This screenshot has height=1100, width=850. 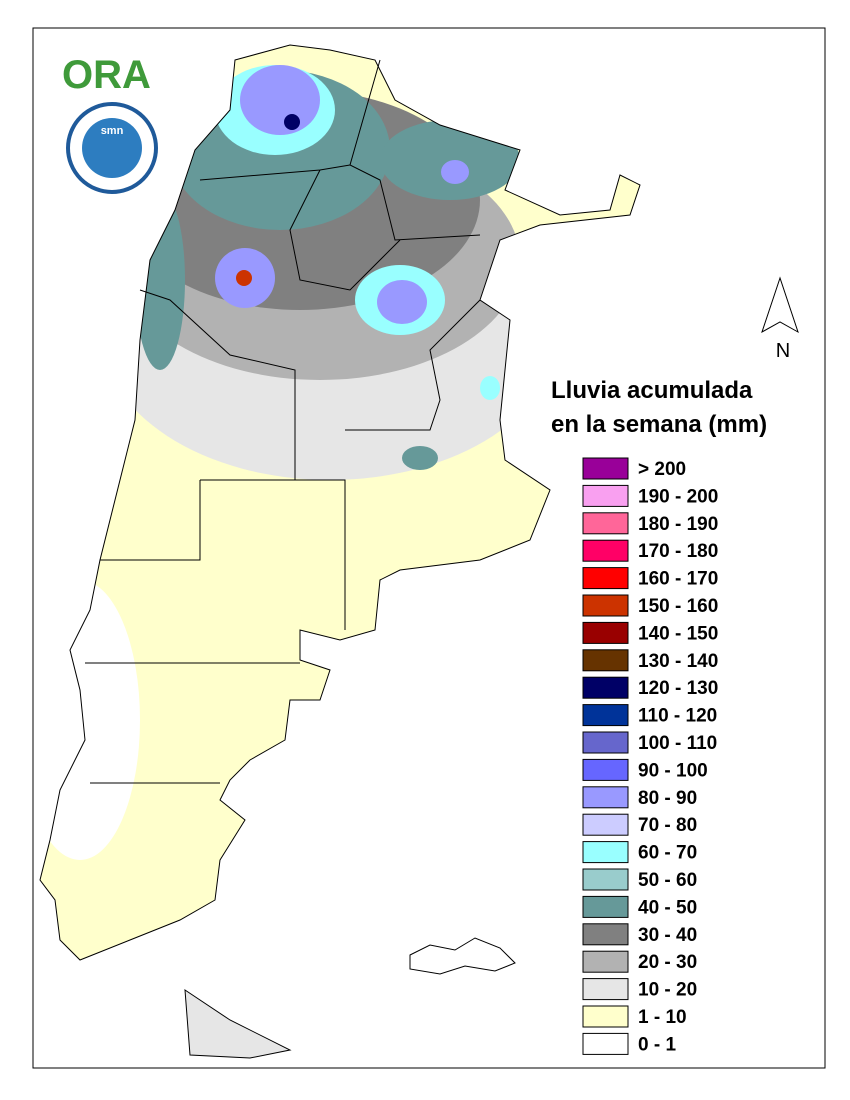 I want to click on north-arrow, so click(x=780, y=305).